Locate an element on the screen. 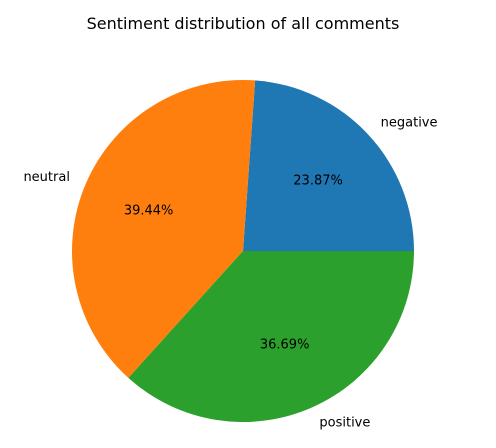 The image size is (496, 448). percent-label-positive: 36.69% is located at coordinates (285, 344).